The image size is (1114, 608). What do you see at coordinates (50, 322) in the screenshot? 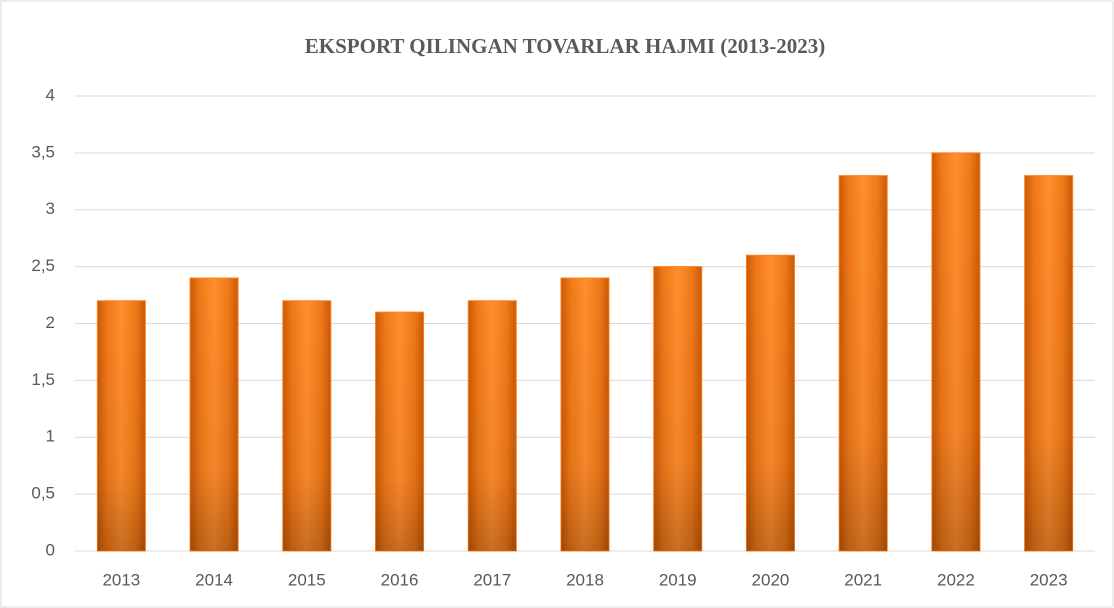
I see `y-tick-label: 2` at bounding box center [50, 322].